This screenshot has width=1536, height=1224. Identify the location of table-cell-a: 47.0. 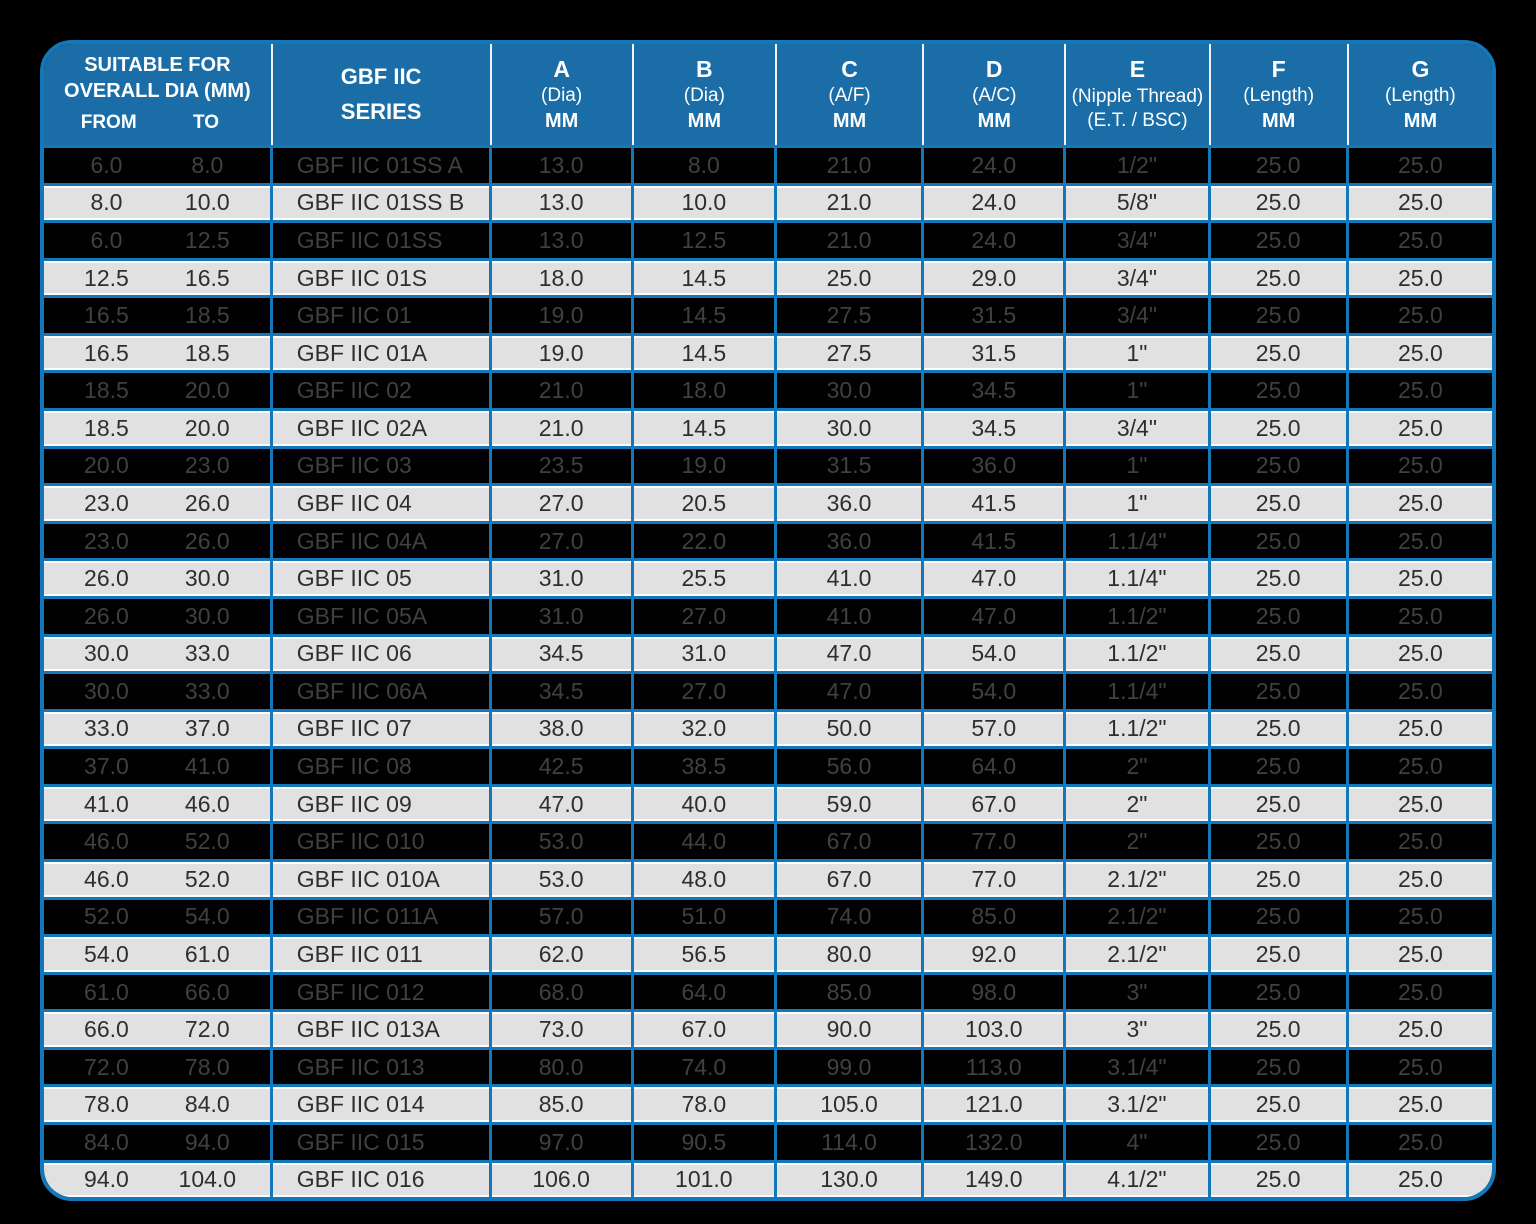
(563, 804).